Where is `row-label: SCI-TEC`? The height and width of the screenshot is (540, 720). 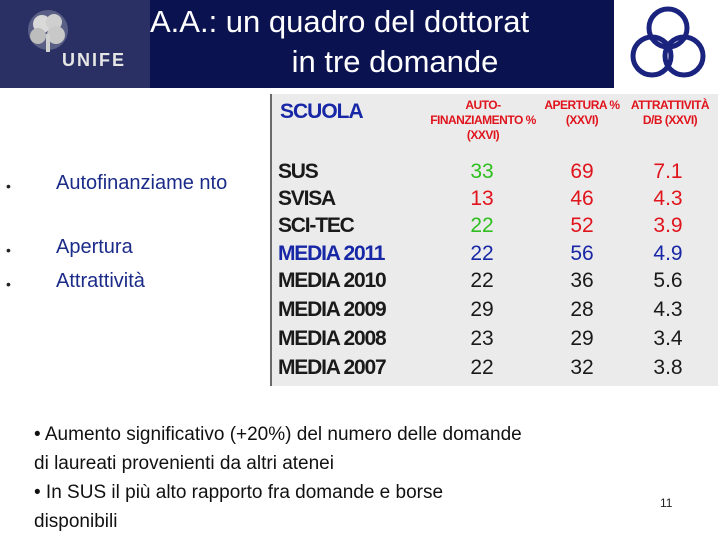
row-label: SCI-TEC is located at coordinates (316, 225).